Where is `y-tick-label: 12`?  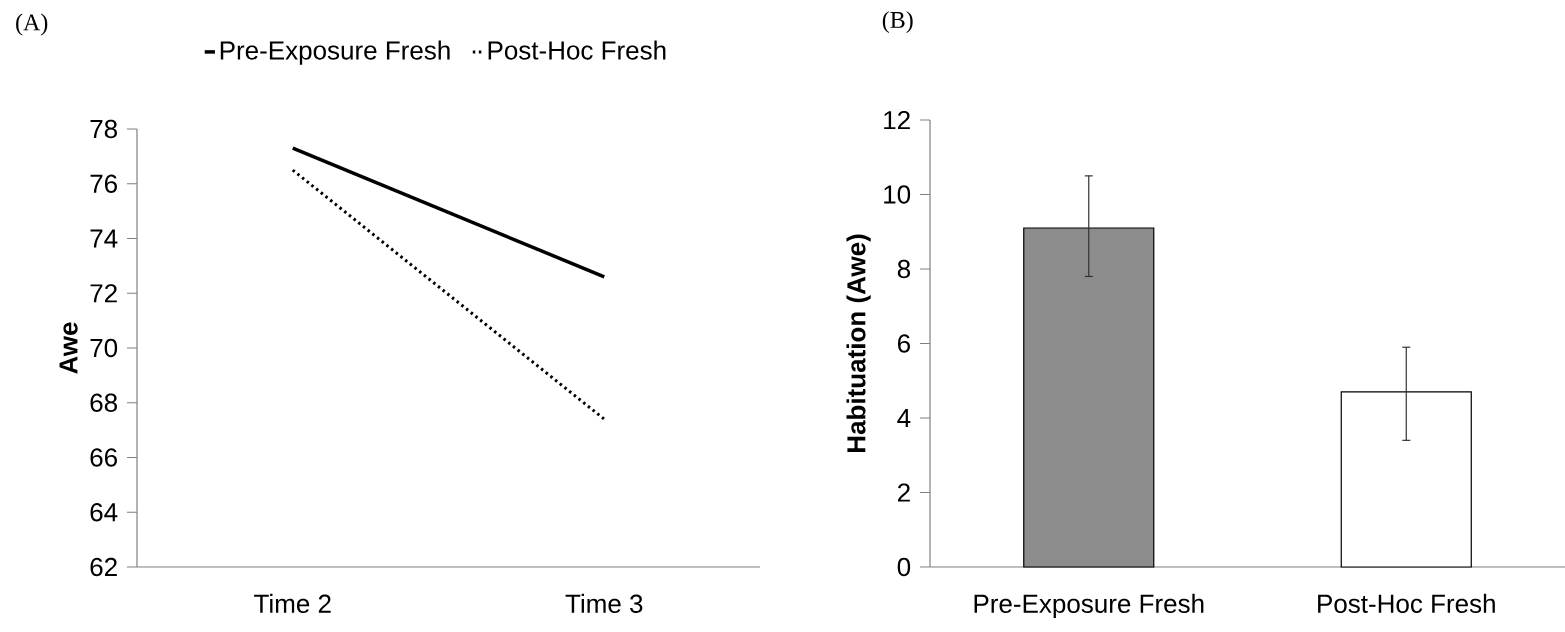 y-tick-label: 12 is located at coordinates (897, 120).